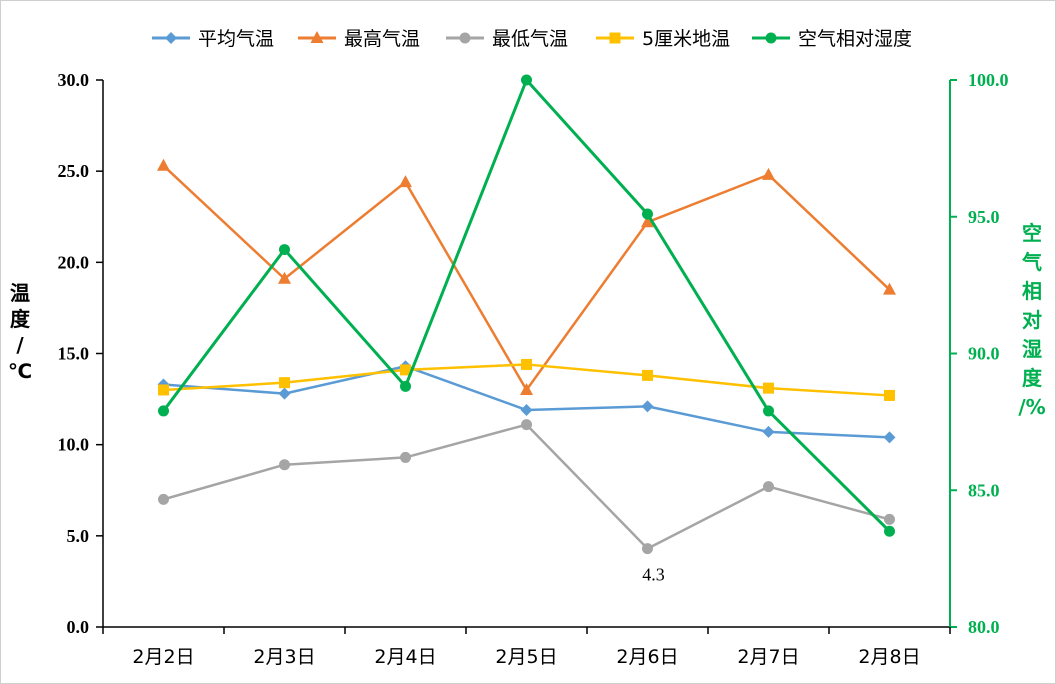  I want to click on y-right-axis-title-char: 度, so click(1032, 378).